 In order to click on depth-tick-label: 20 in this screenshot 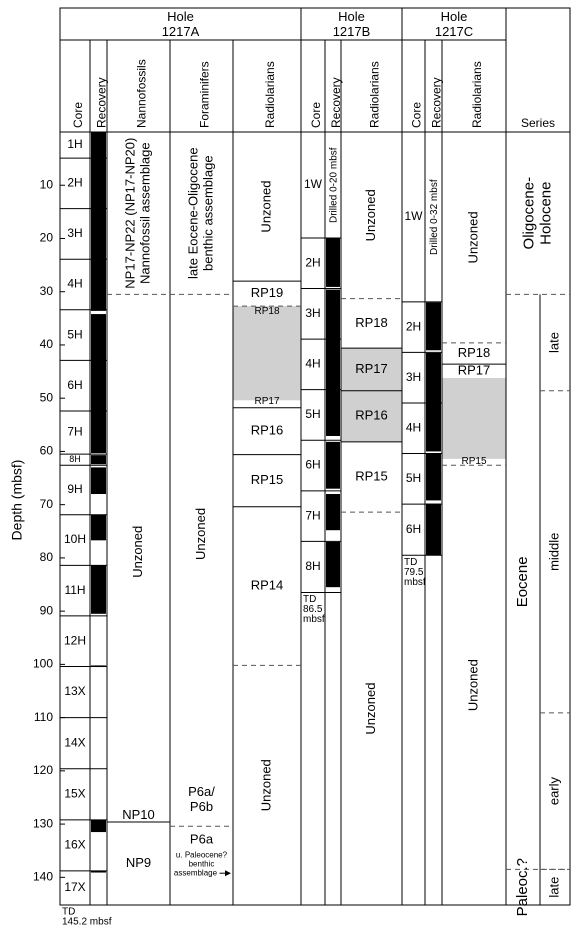, I will do `click(47, 238)`.